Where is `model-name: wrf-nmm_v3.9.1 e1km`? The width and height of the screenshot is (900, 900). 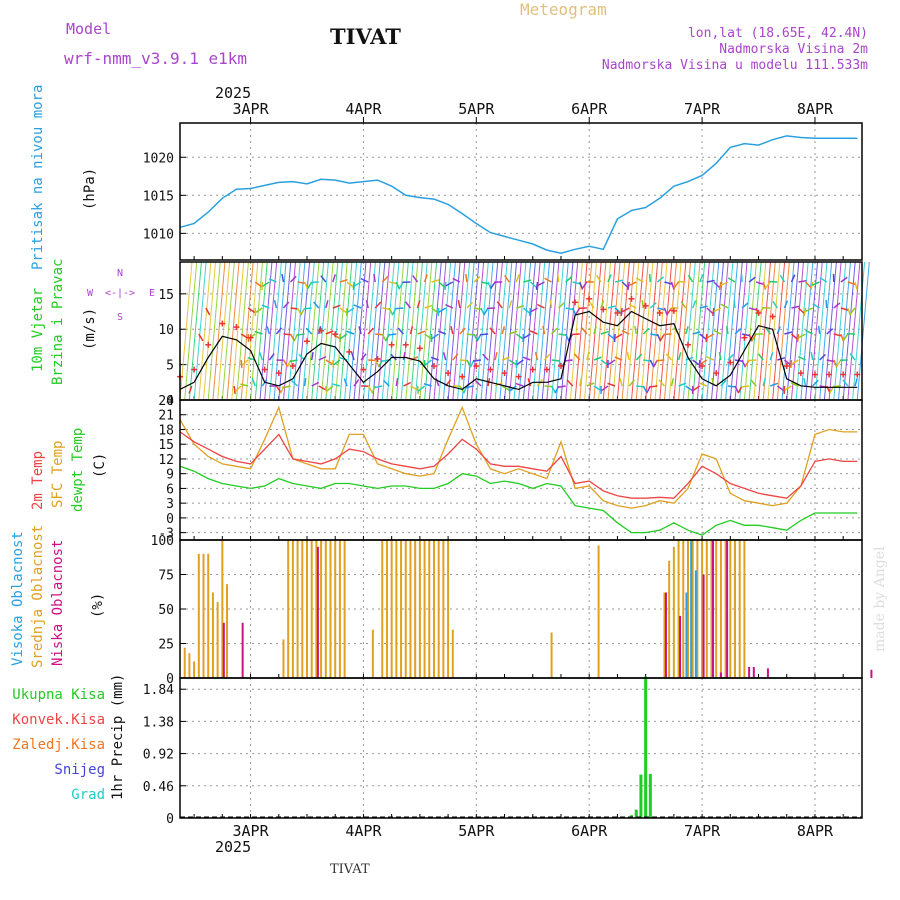
model-name: wrf-nmm_v3.9.1 e1km is located at coordinates (156, 58).